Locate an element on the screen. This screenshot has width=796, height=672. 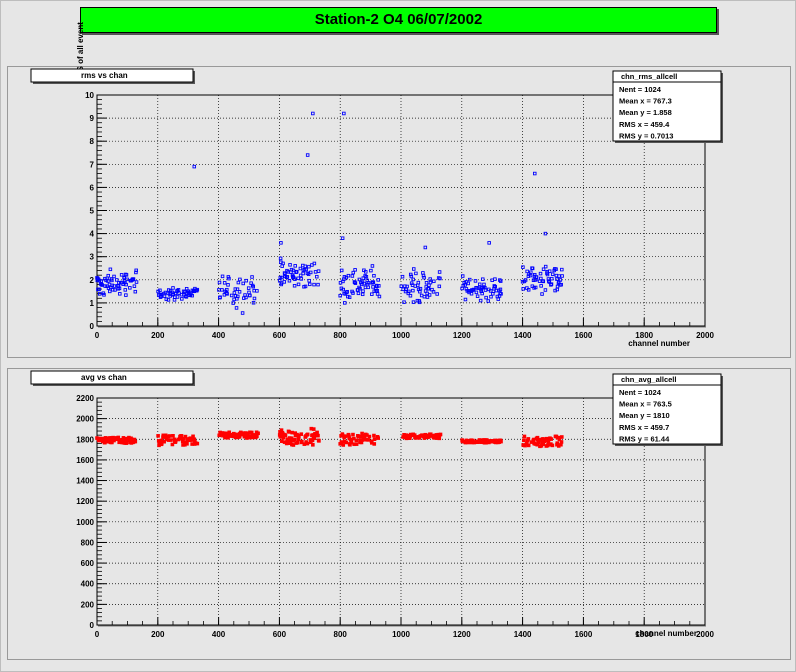
x-tick-label: 1000 is located at coordinates (401, 335).